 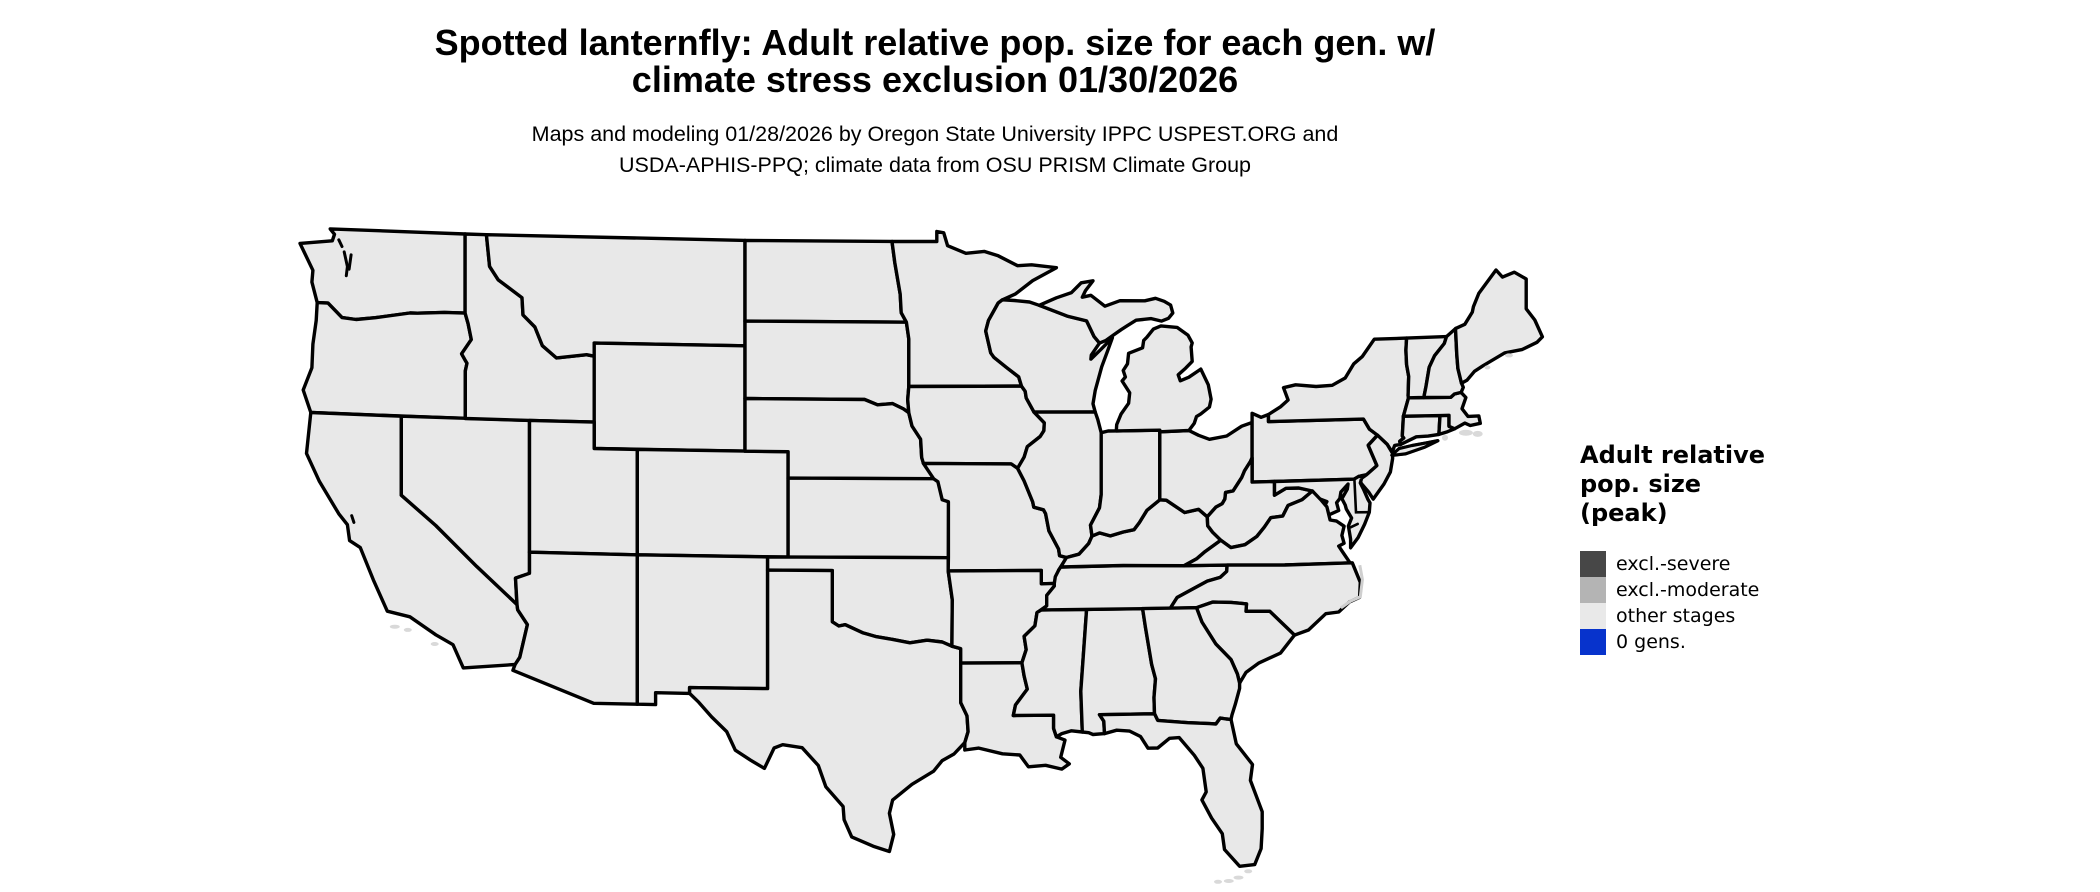 I want to click on title-line-2: climate stress exclusion 01/30/2026, so click(x=935, y=79).